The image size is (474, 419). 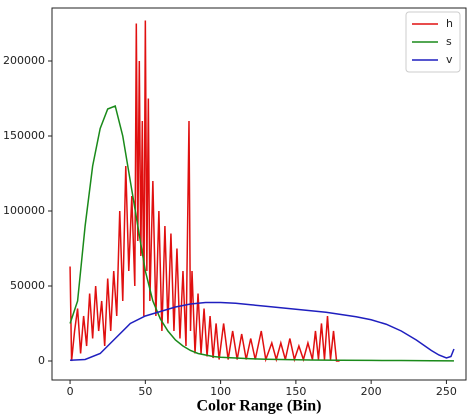 I want to click on y-tick-label: 0, so click(x=41, y=360).